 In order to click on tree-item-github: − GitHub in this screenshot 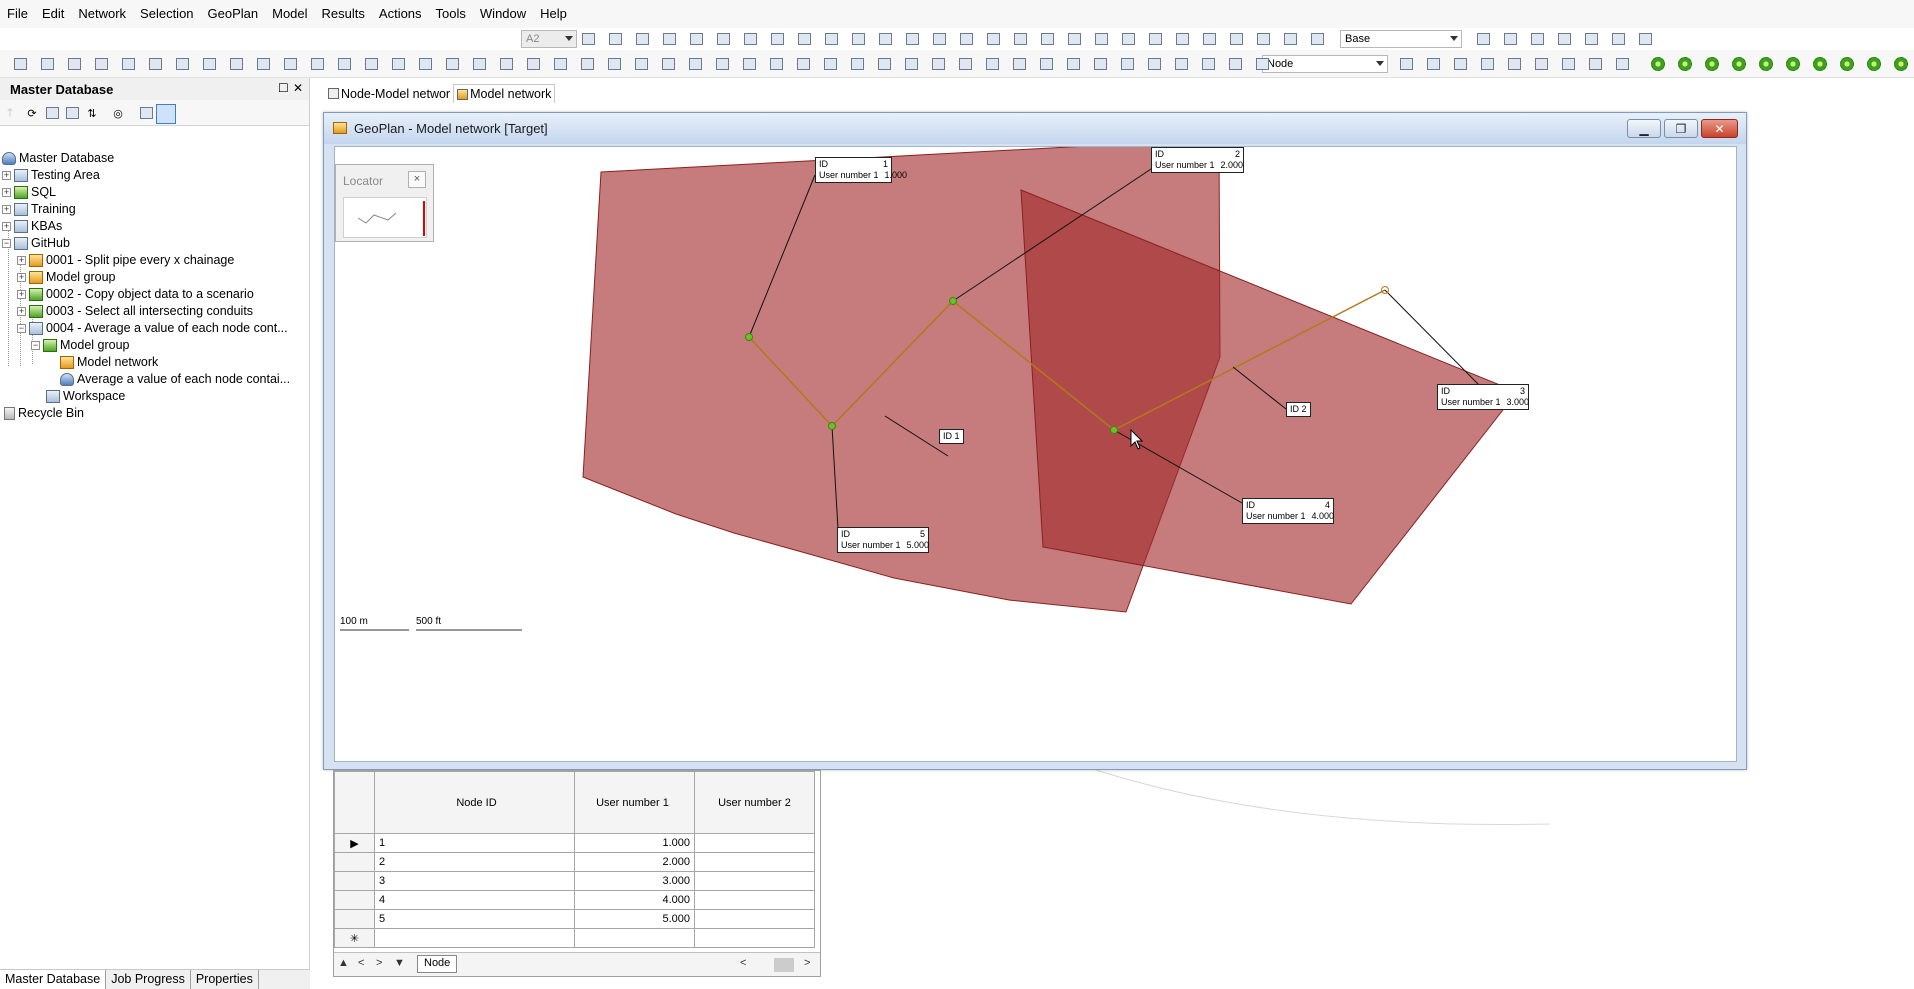, I will do `click(36, 243)`.